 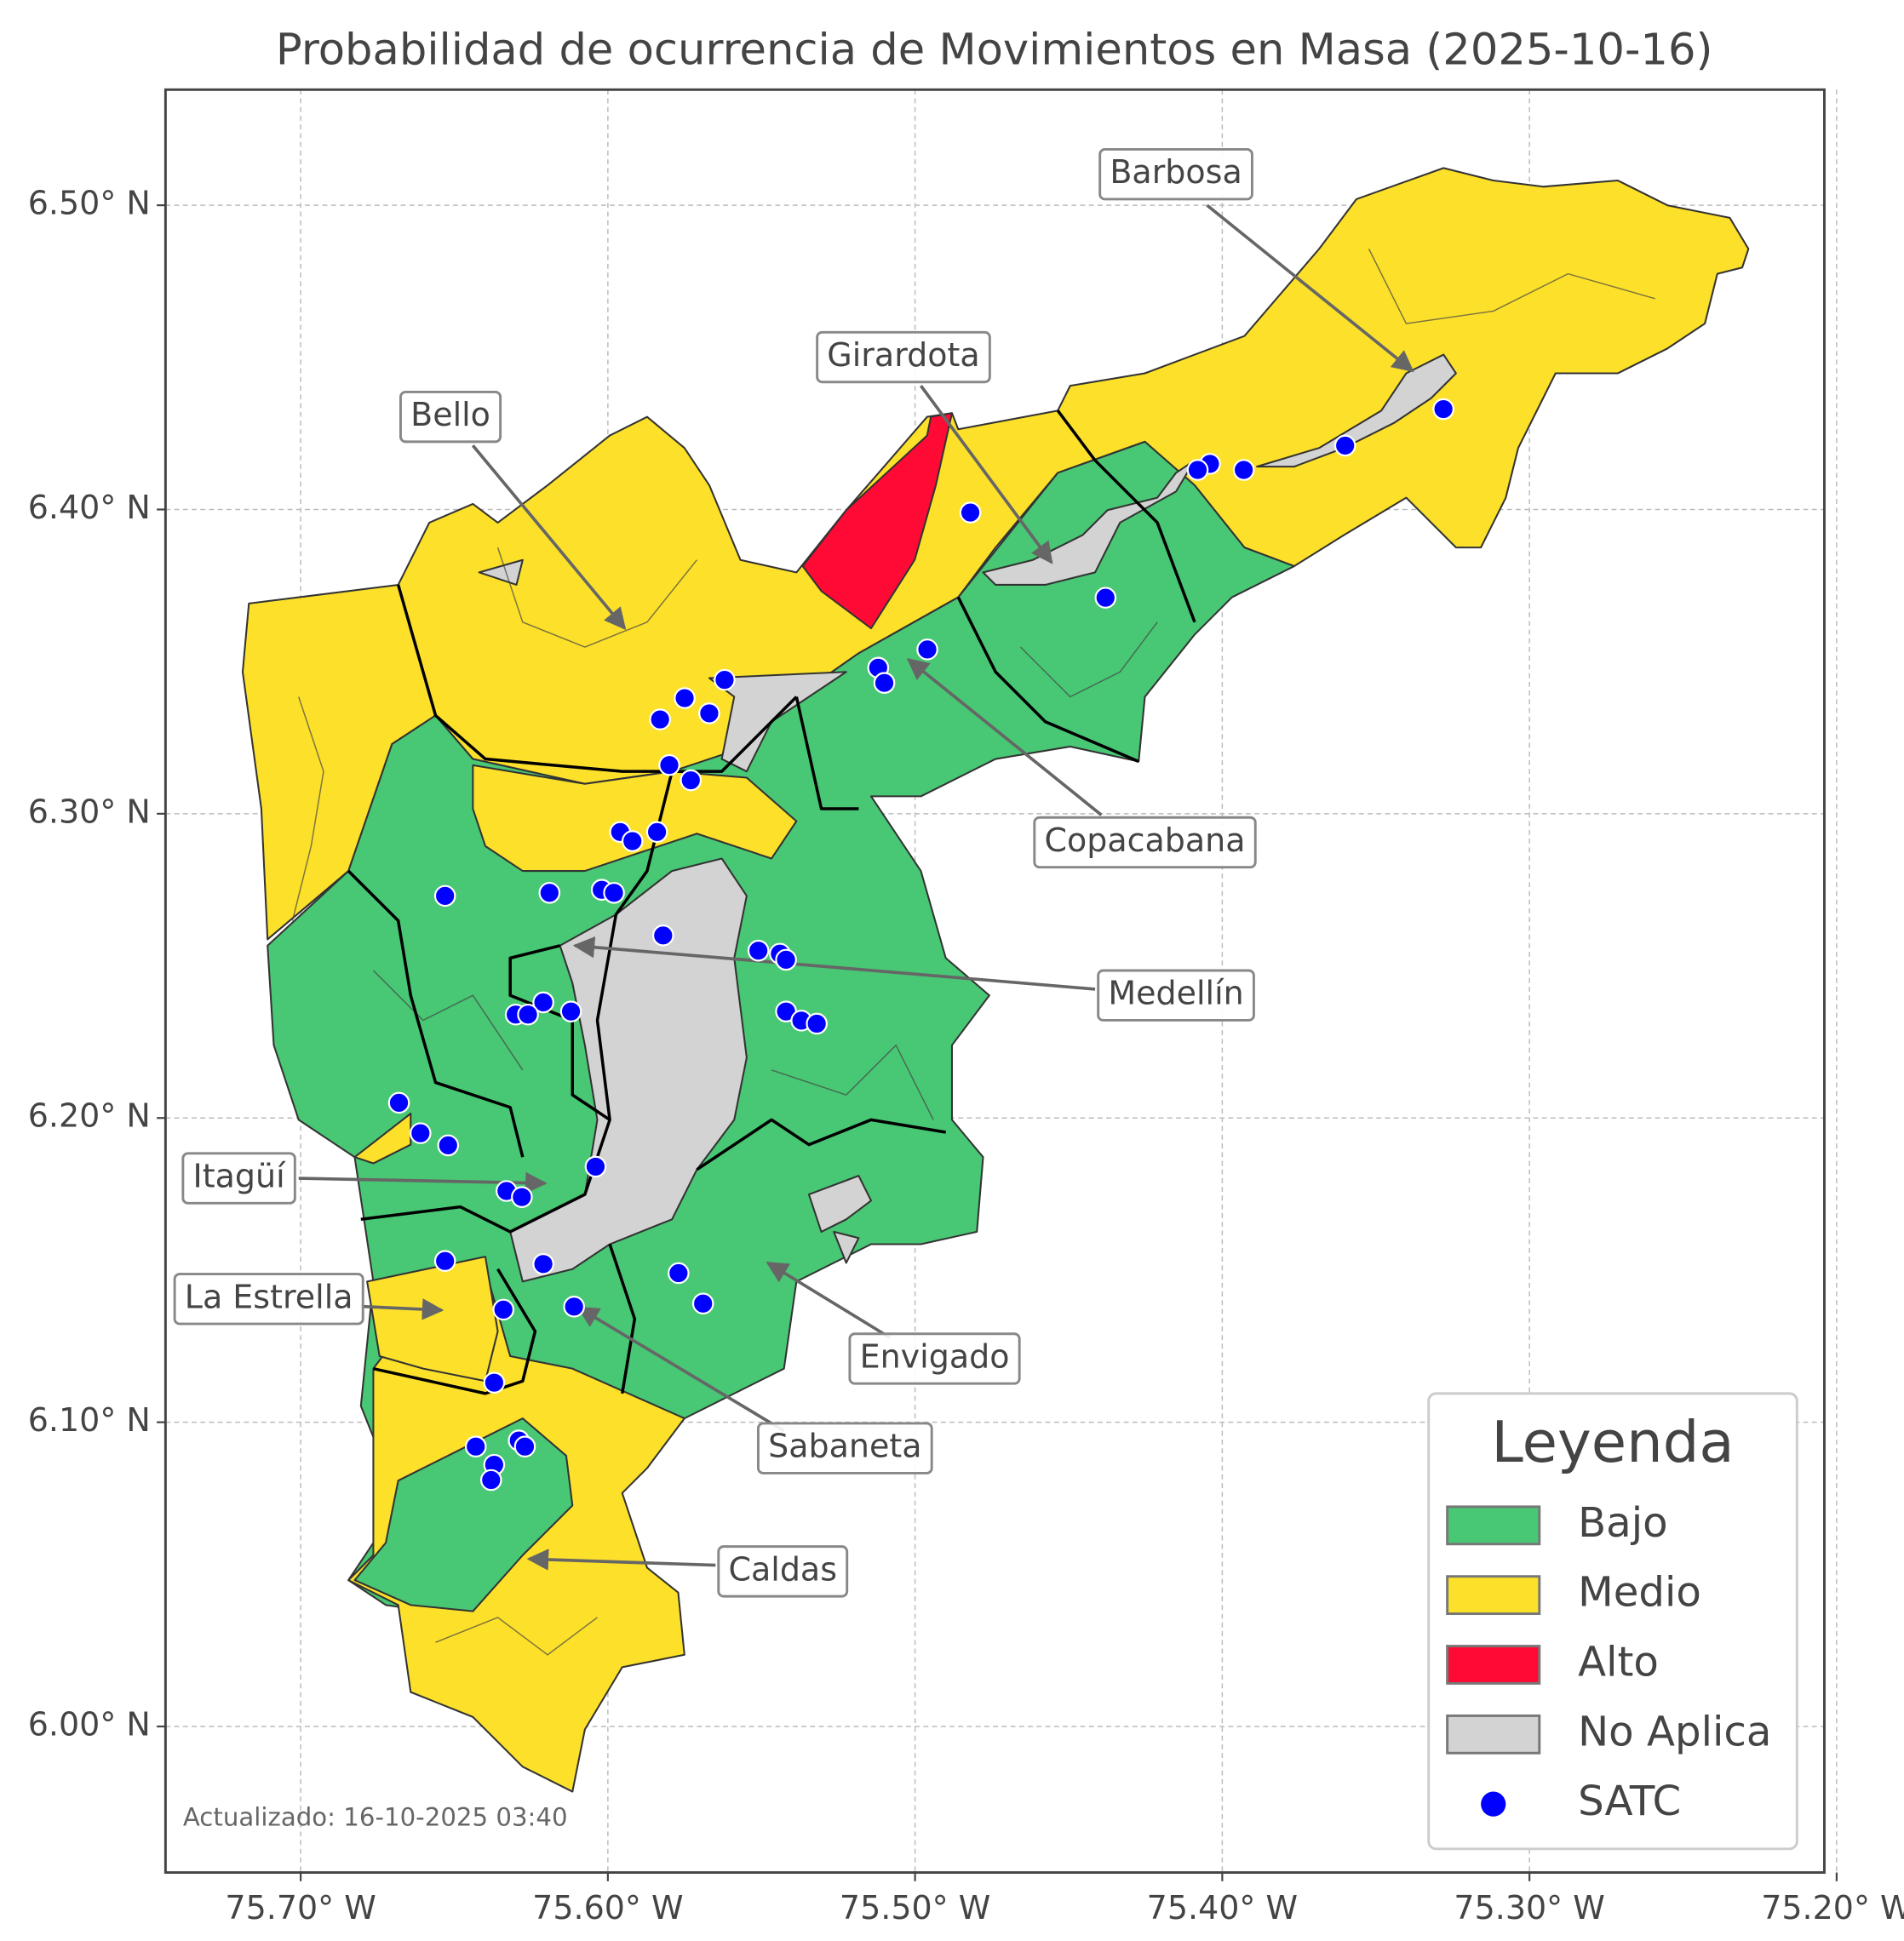 I want to click on y-tick-label: 6.10° N, so click(x=89, y=1420).